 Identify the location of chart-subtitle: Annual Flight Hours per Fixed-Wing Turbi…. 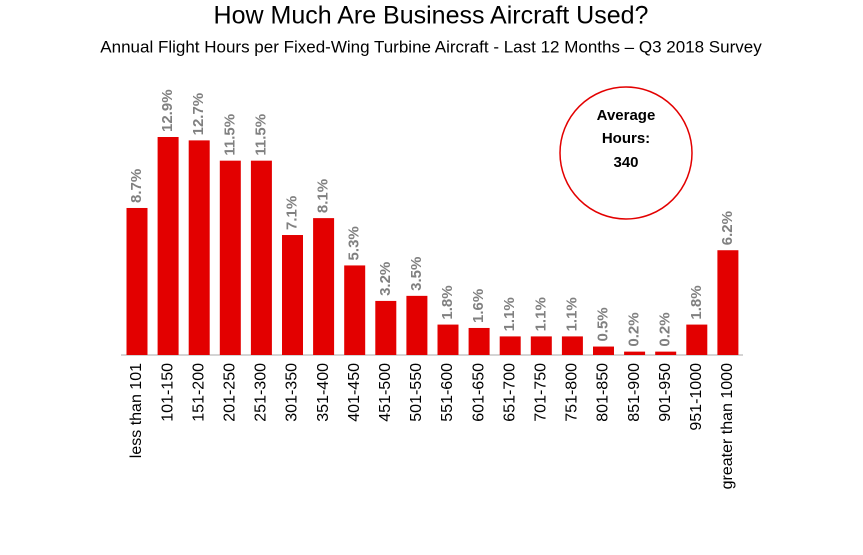
(431, 46).